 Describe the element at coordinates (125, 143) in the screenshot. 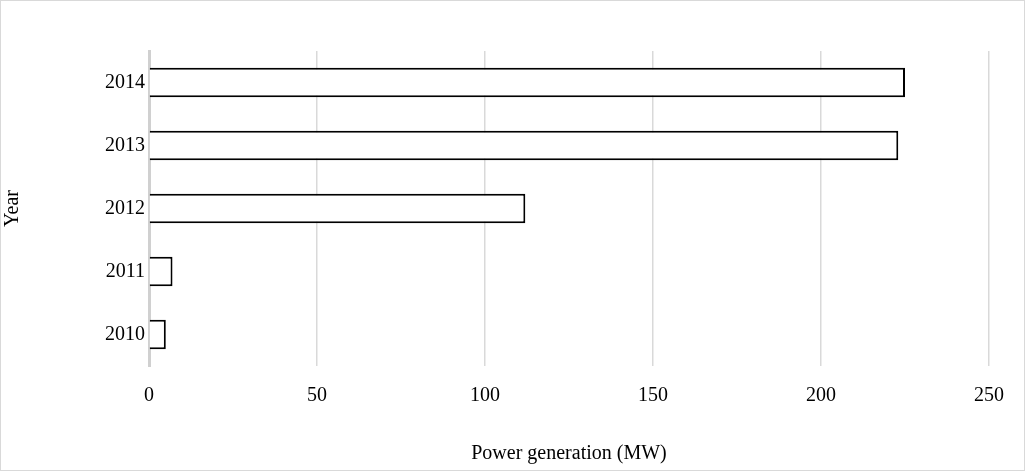

I see `y-tick-label: 2013` at that location.